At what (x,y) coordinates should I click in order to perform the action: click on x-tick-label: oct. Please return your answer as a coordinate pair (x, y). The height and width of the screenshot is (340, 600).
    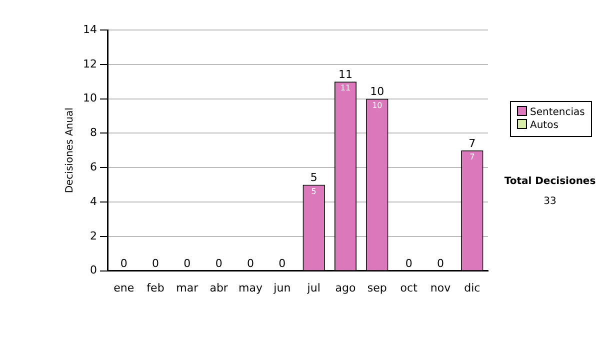
    Looking at the image, I should click on (409, 287).